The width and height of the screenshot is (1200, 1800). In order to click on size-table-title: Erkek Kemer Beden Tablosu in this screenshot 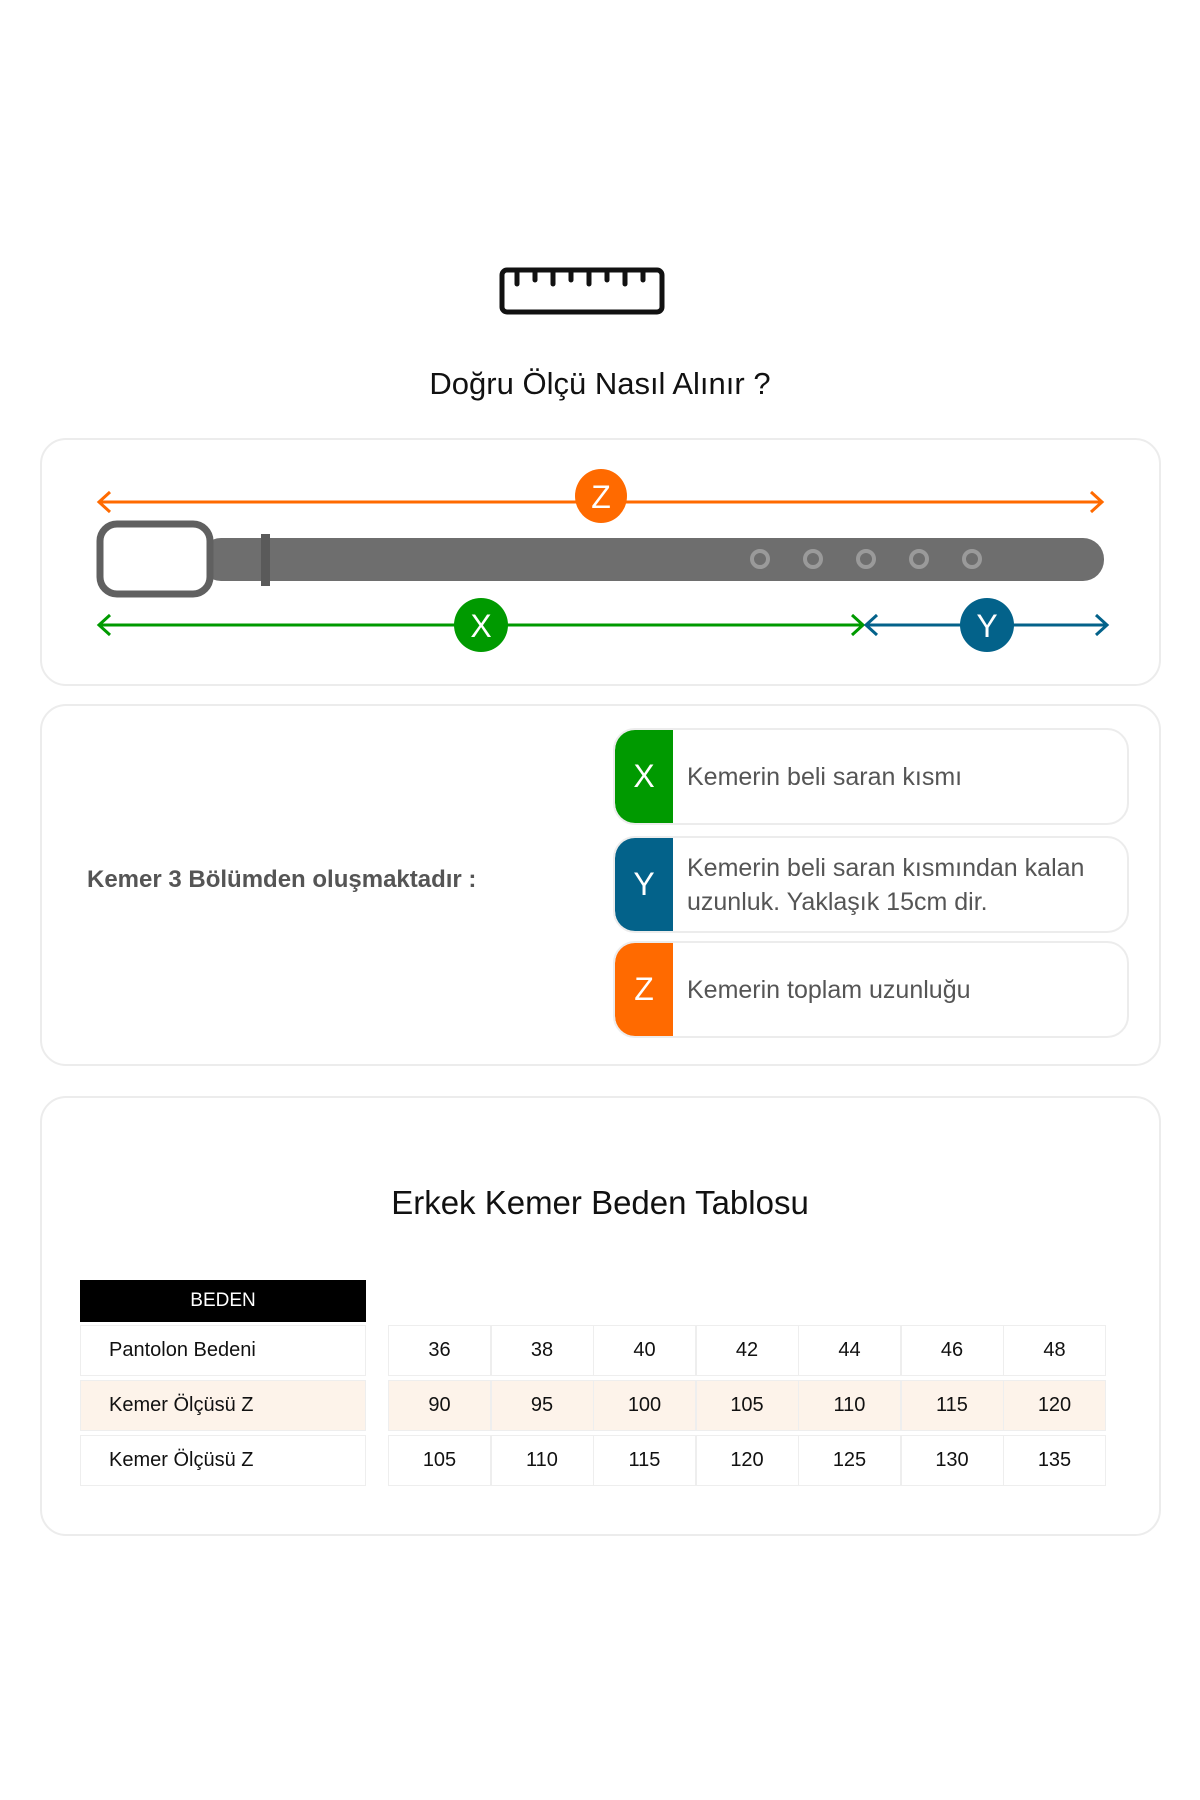, I will do `click(600, 1202)`.